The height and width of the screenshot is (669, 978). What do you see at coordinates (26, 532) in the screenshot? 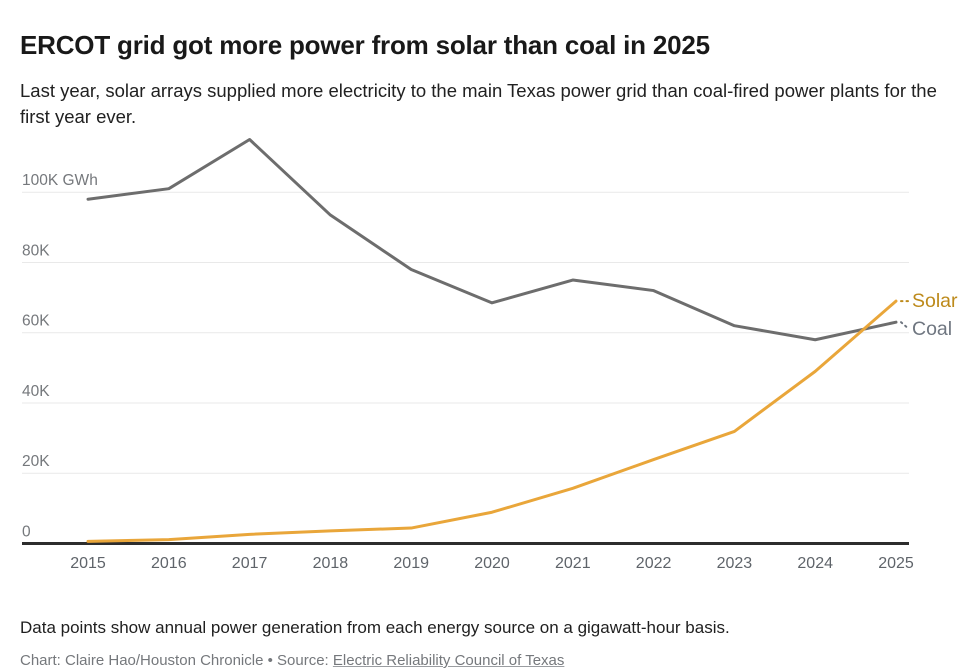
I see `y-axis-tick-label: 0` at bounding box center [26, 532].